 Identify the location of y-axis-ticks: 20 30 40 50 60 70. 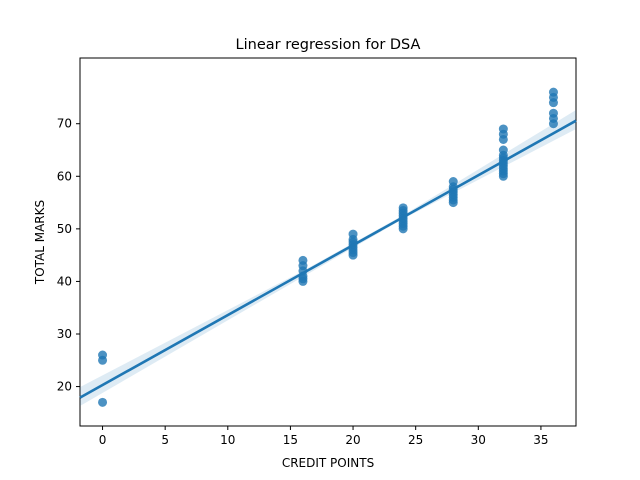
(68, 255).